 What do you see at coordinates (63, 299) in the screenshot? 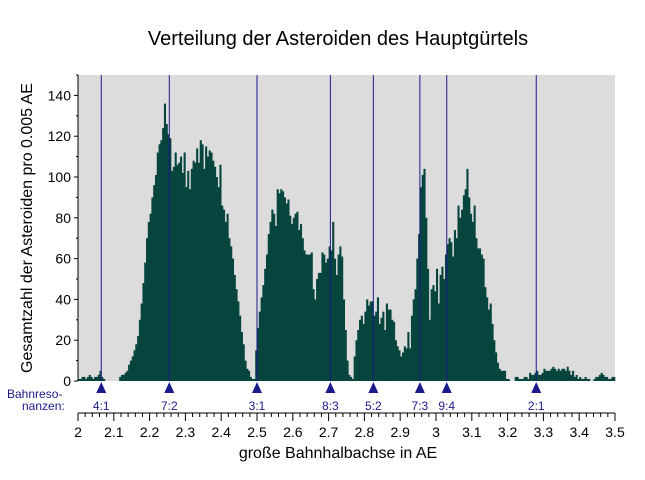
I see `y-tick-label: 40` at bounding box center [63, 299].